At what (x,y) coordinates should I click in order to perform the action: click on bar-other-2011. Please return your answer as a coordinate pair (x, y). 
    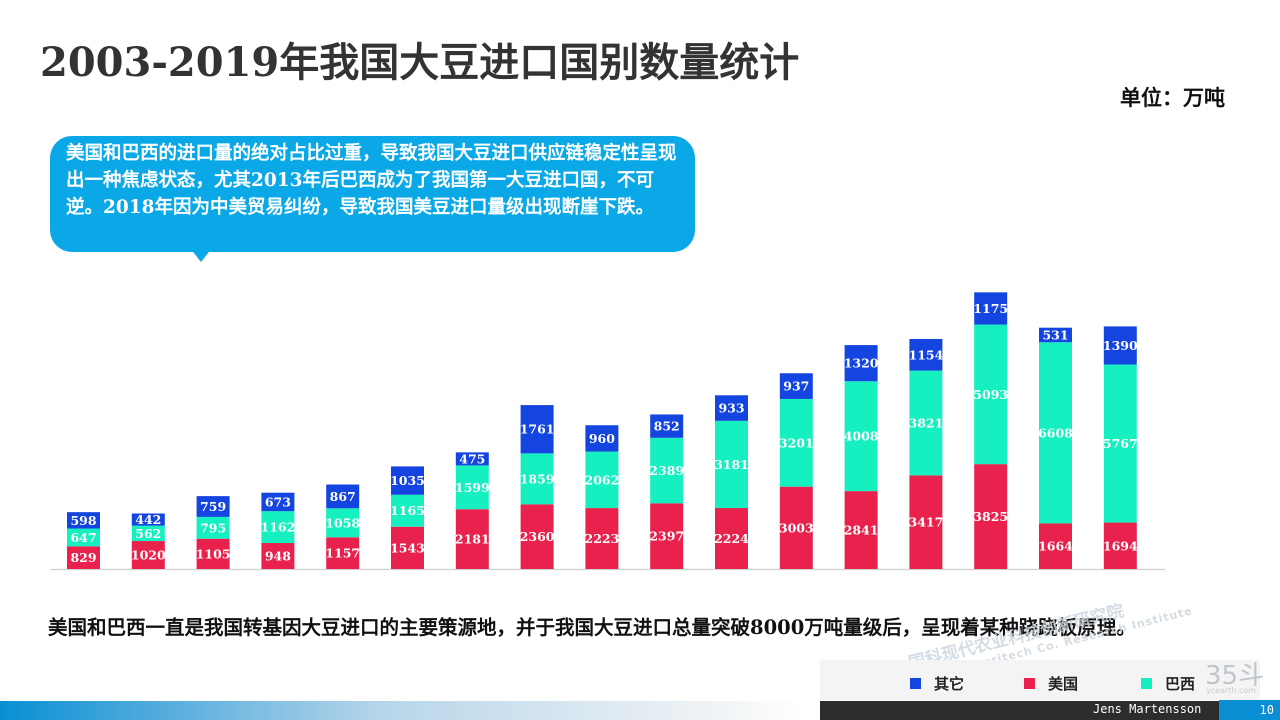
    Looking at the image, I should click on (602, 438).